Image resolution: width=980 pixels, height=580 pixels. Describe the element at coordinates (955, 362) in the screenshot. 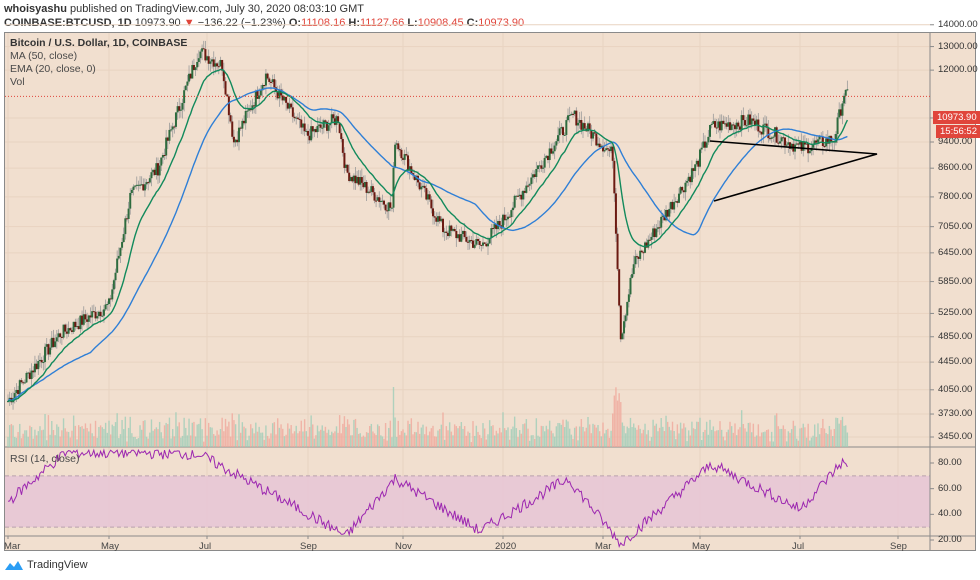

I see `price-tick: 4450.00` at that location.